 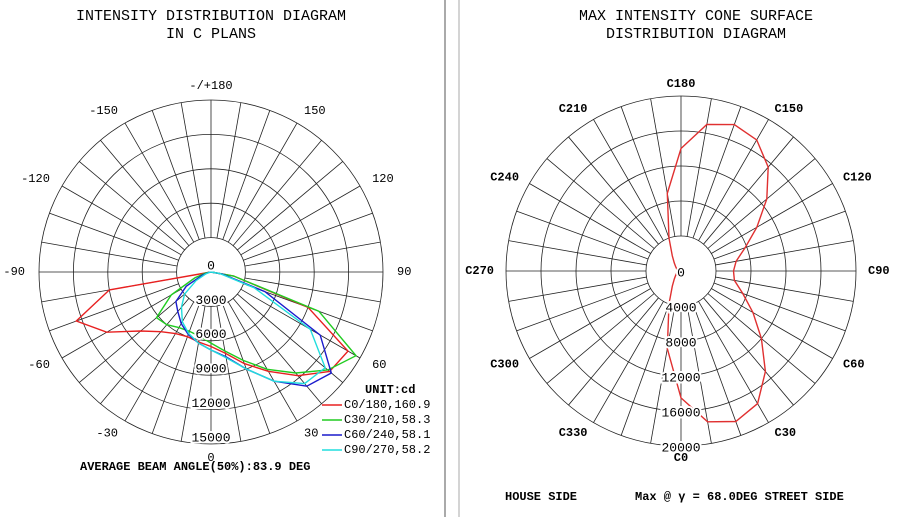 What do you see at coordinates (210, 369) in the screenshot?
I see `radial-tick-label: 9000` at bounding box center [210, 369].